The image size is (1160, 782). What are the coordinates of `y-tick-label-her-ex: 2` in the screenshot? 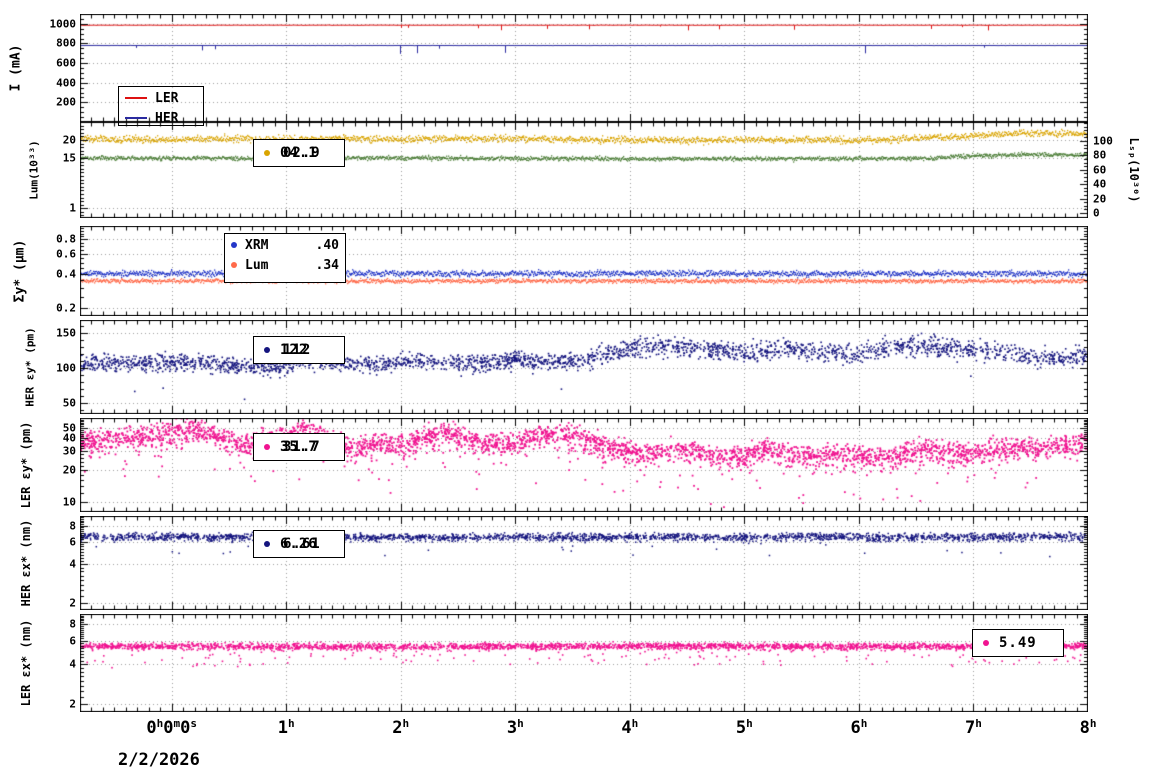 It's located at (72, 603).